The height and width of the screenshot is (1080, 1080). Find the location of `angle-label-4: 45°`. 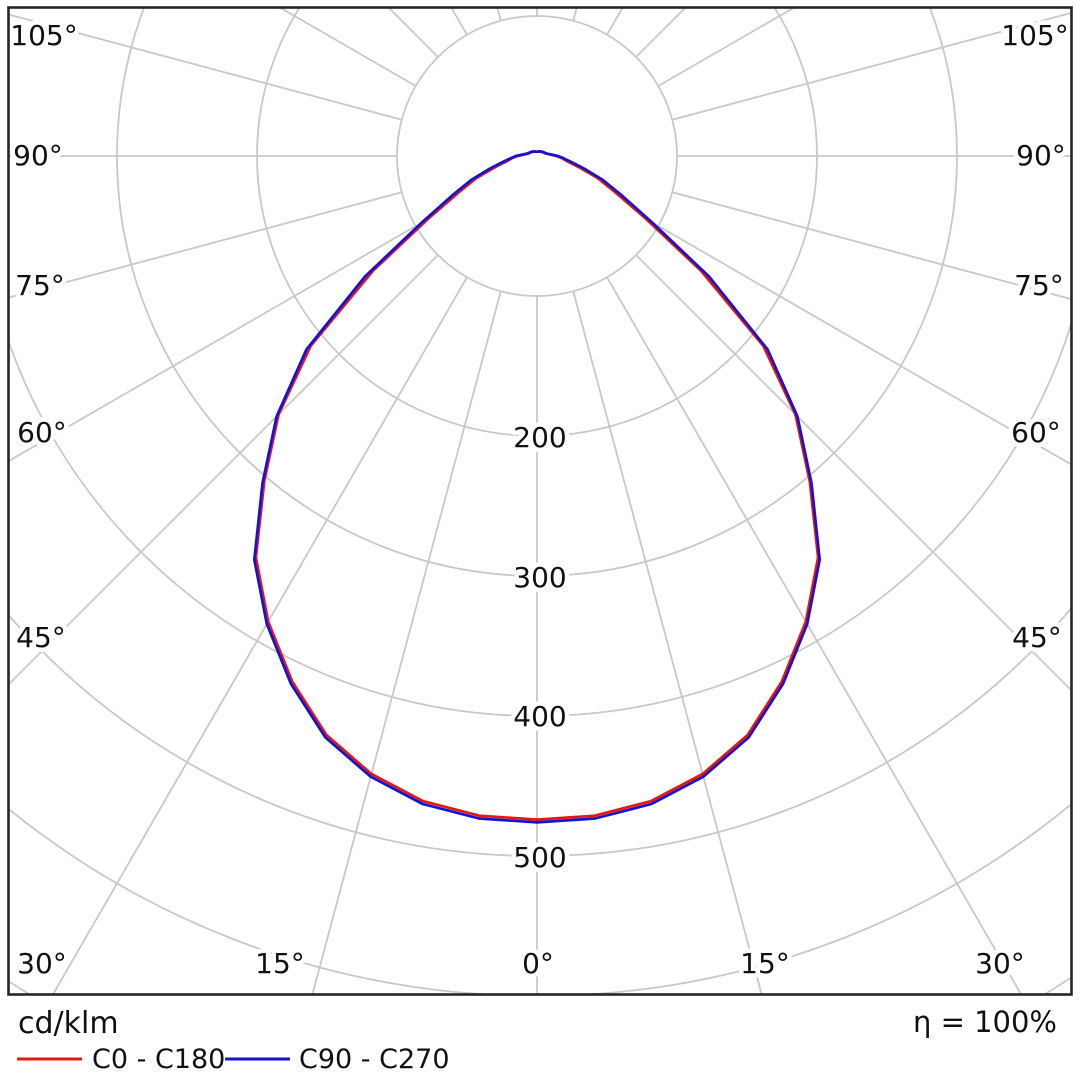

angle-label-4: 45° is located at coordinates (41, 637).